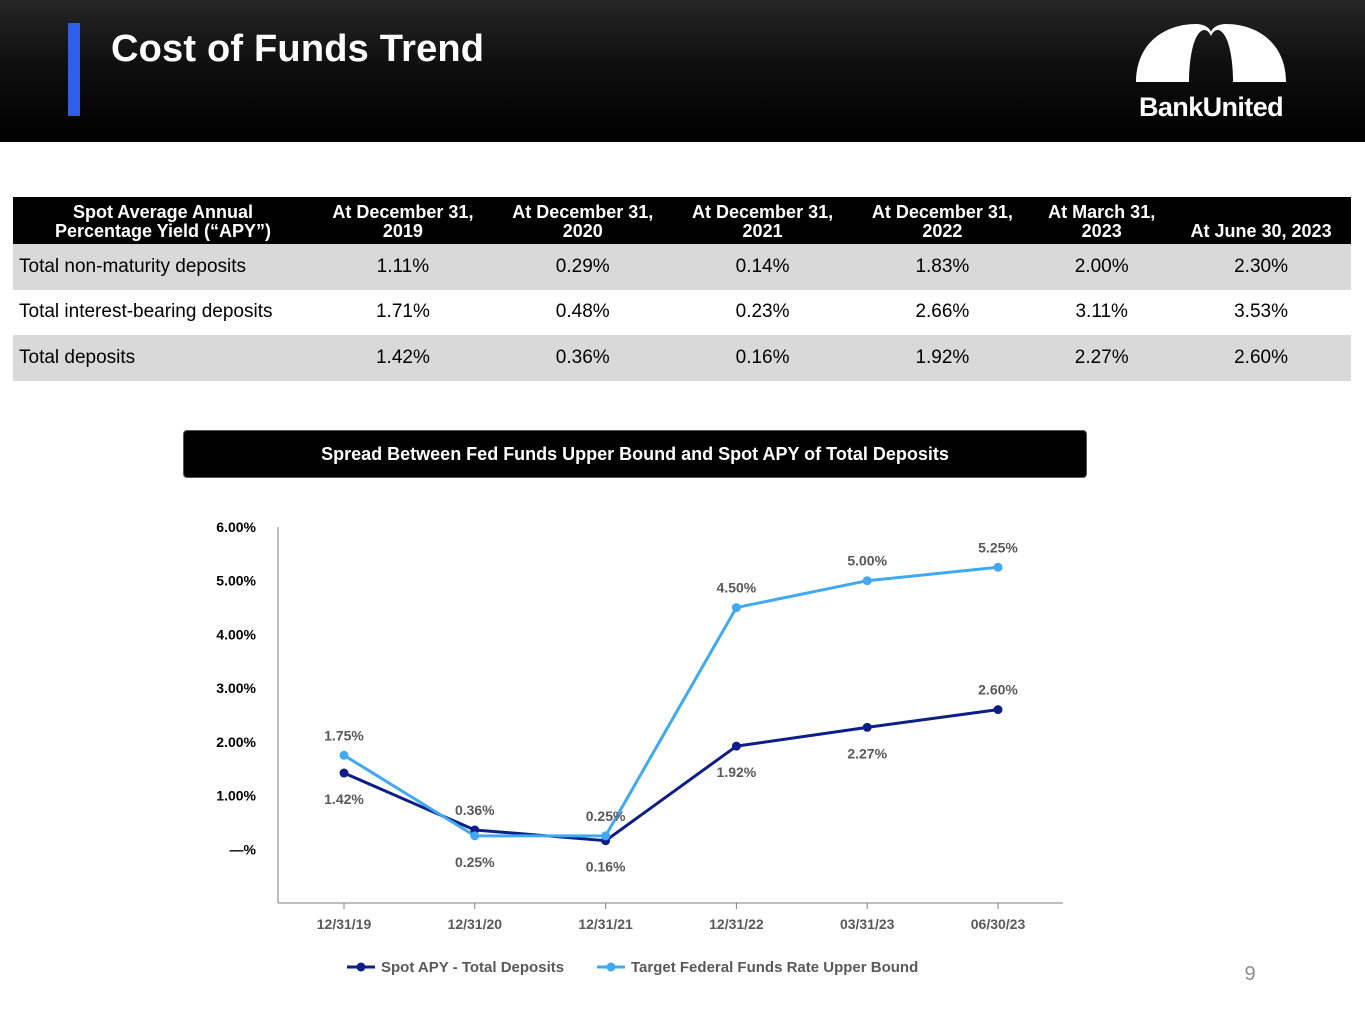 Image resolution: width=1365 pixels, height=1024 pixels. What do you see at coordinates (582, 312) in the screenshot?
I see `table-cell: 0.48%` at bounding box center [582, 312].